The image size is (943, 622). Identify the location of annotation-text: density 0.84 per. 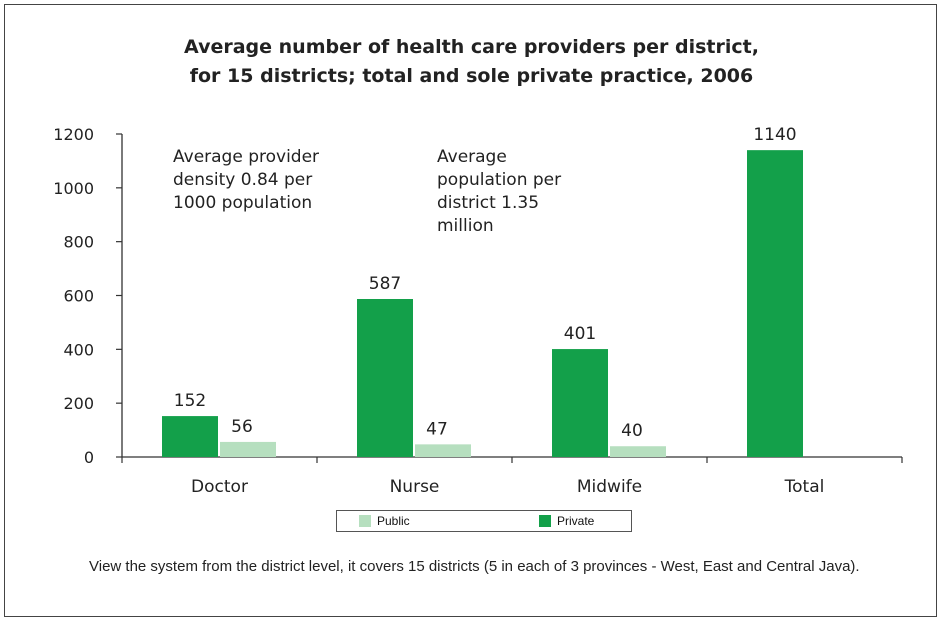
(242, 180).